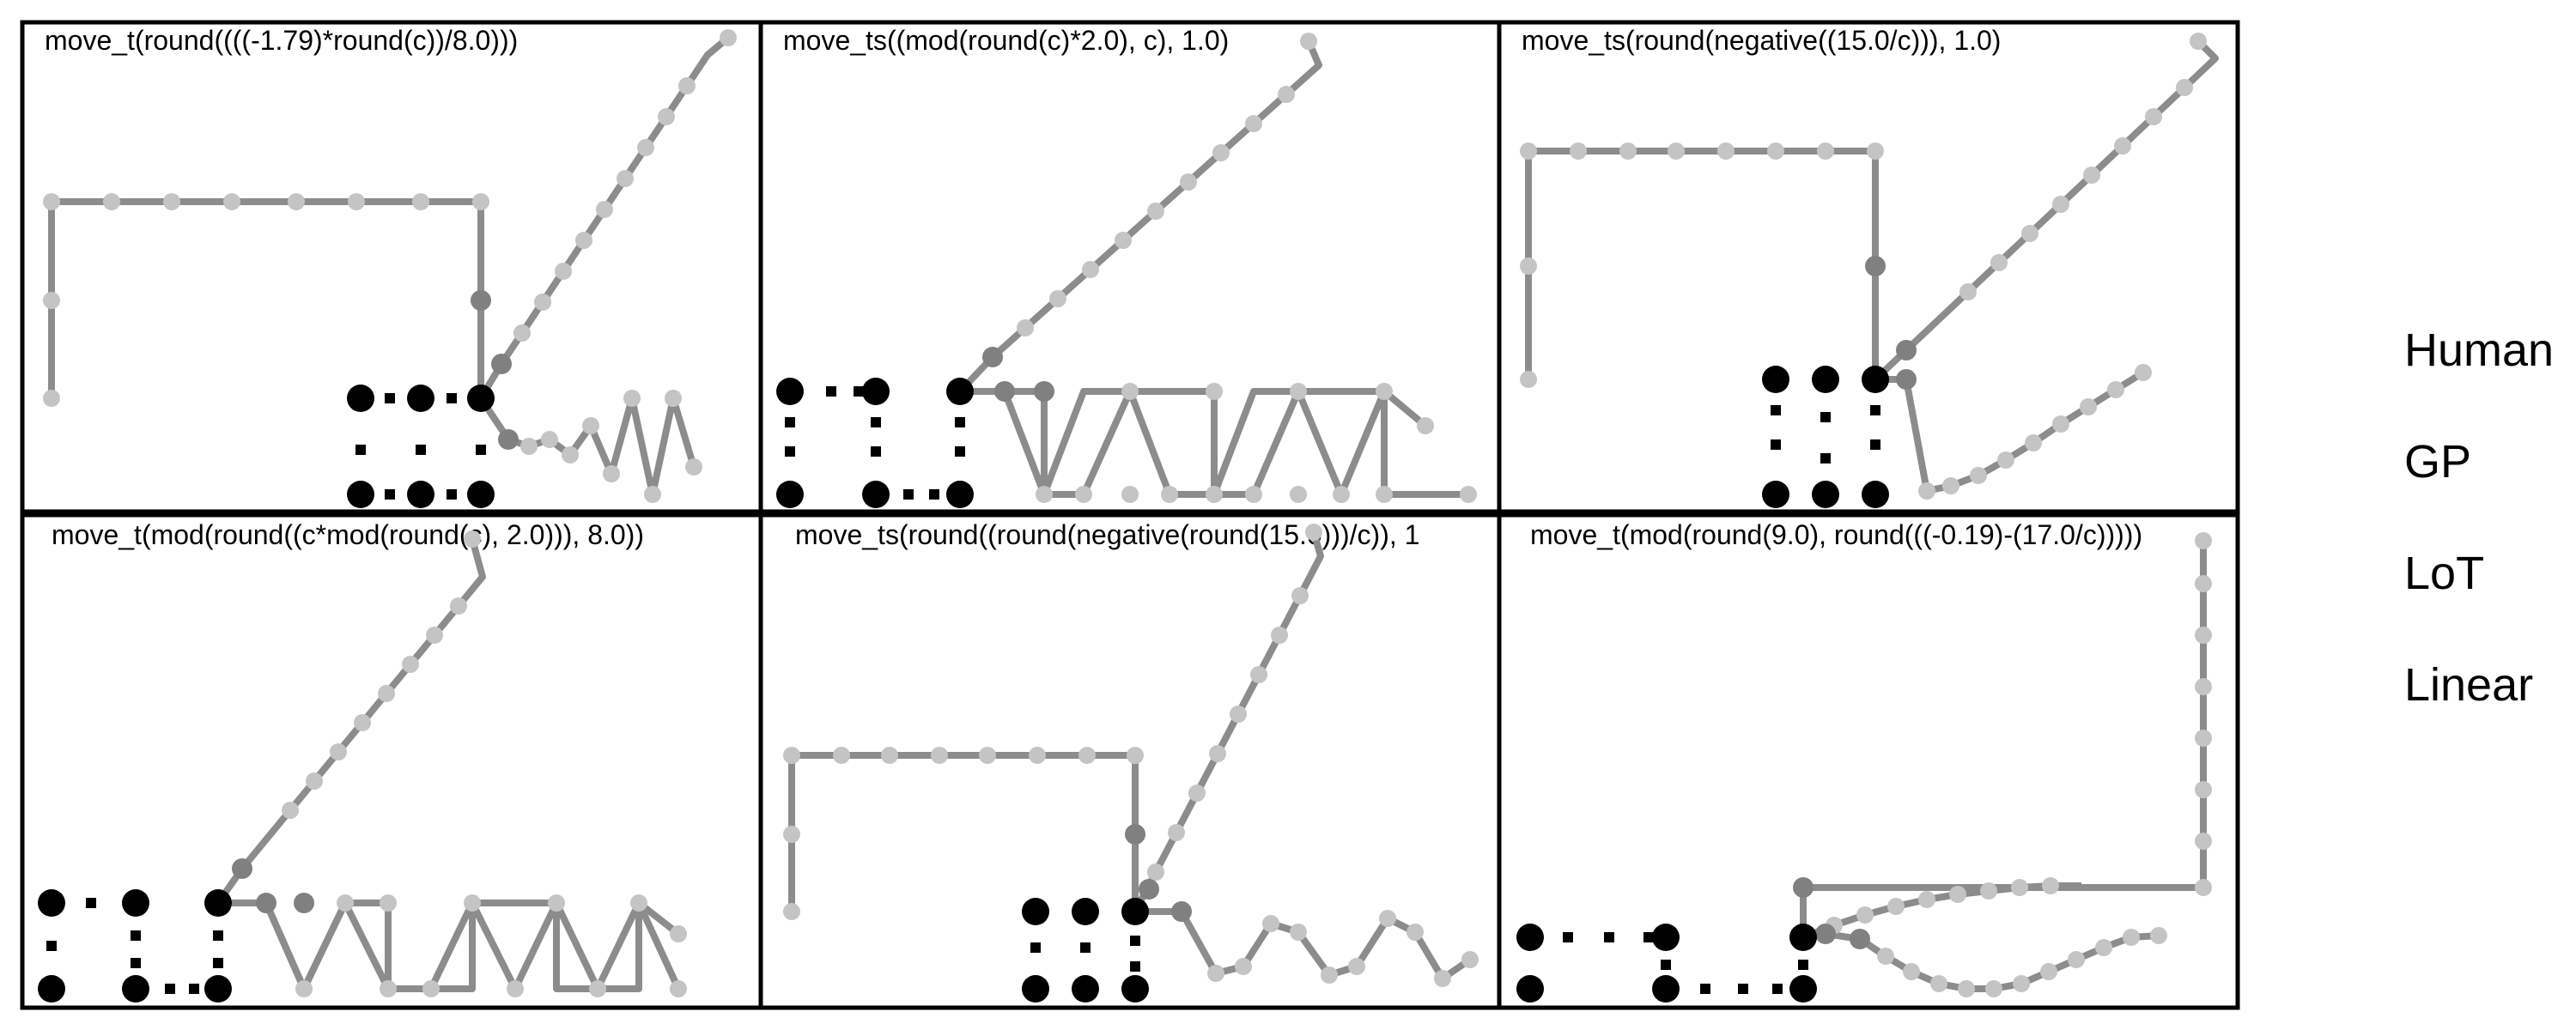 This screenshot has height=1030, width=2576. What do you see at coordinates (2468, 685) in the screenshot?
I see `legend-linear: Linear` at bounding box center [2468, 685].